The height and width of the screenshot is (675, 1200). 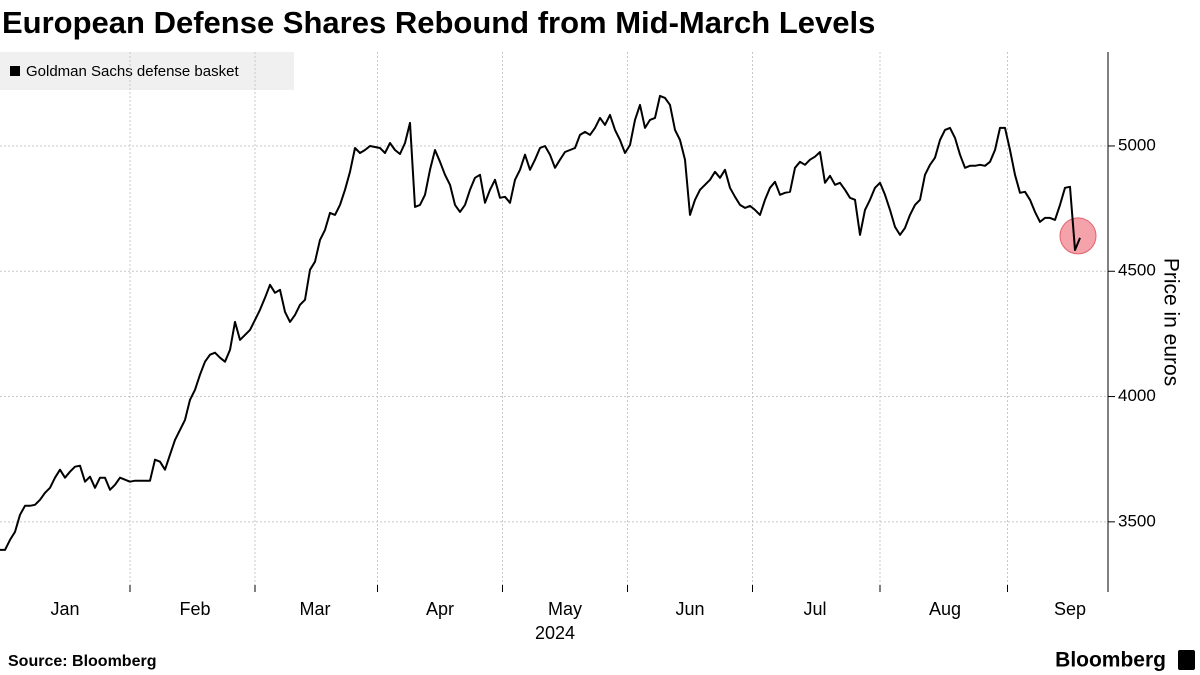 I want to click on y-tick-label: 4500, so click(x=1137, y=270).